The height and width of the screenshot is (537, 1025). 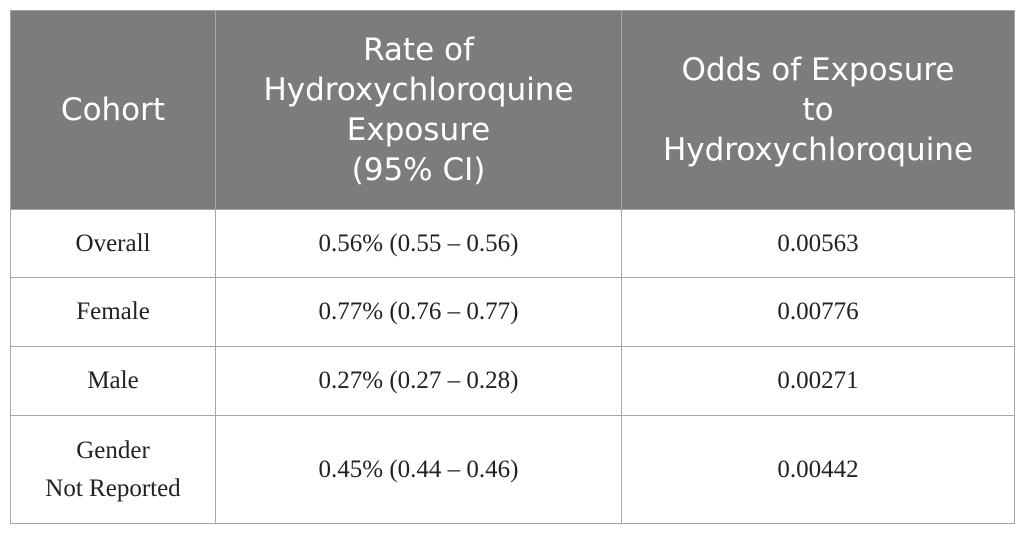 What do you see at coordinates (418, 243) in the screenshot?
I see `rate-cell: 0.56% (0.55 – 0.56)` at bounding box center [418, 243].